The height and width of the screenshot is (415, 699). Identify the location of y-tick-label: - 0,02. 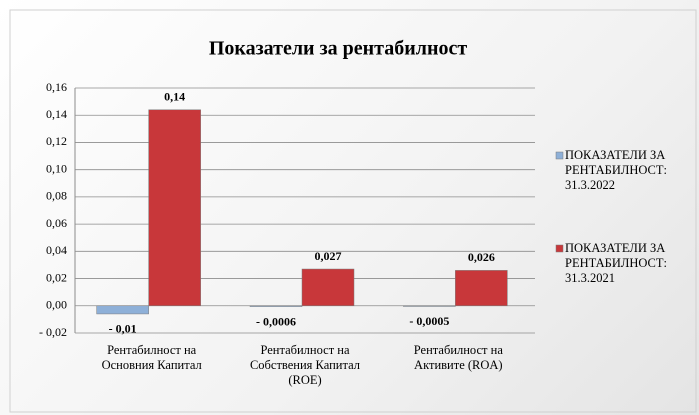
(53, 332).